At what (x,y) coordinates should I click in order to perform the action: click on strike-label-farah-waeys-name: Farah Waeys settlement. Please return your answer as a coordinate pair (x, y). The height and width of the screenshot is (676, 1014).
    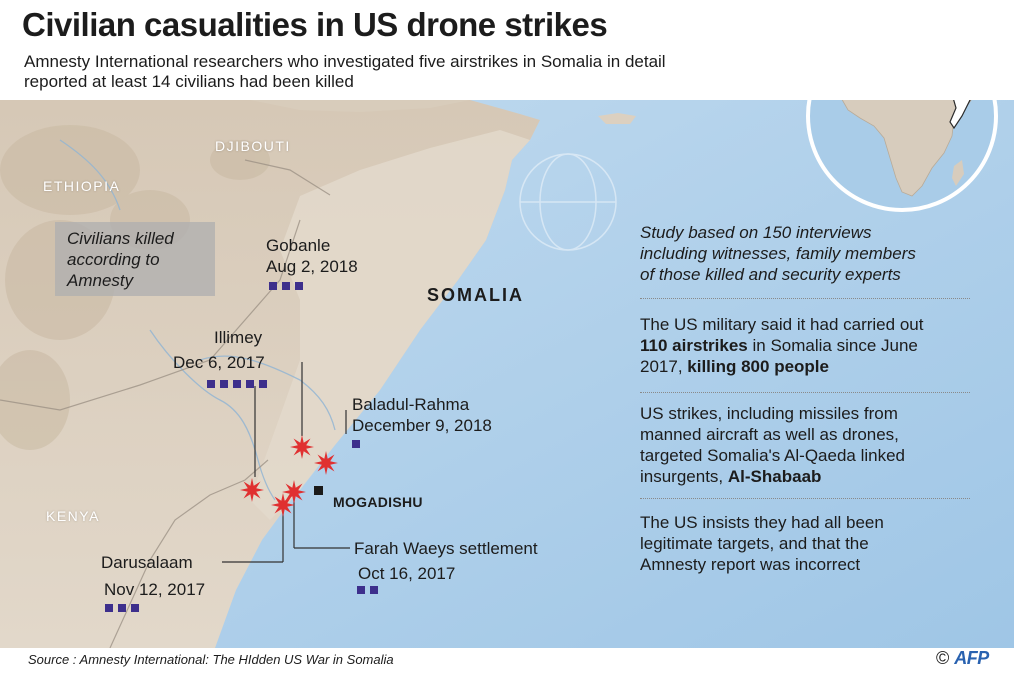
    Looking at the image, I should click on (446, 548).